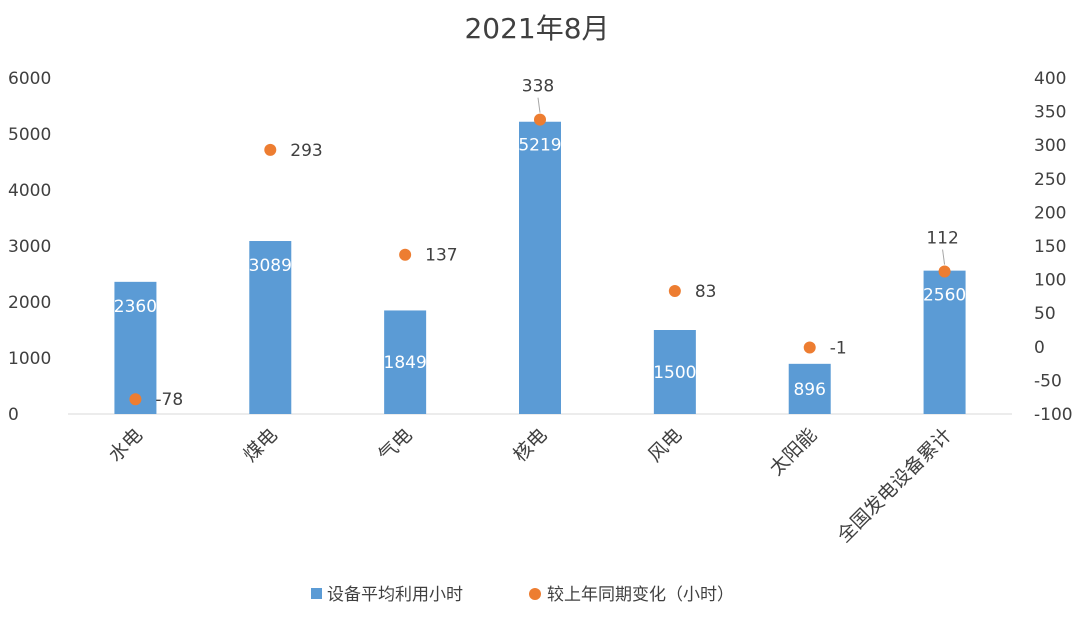 Image resolution: width=1080 pixels, height=621 pixels. What do you see at coordinates (535, 594) in the screenshot?
I see `legend-swatch-scatter` at bounding box center [535, 594].